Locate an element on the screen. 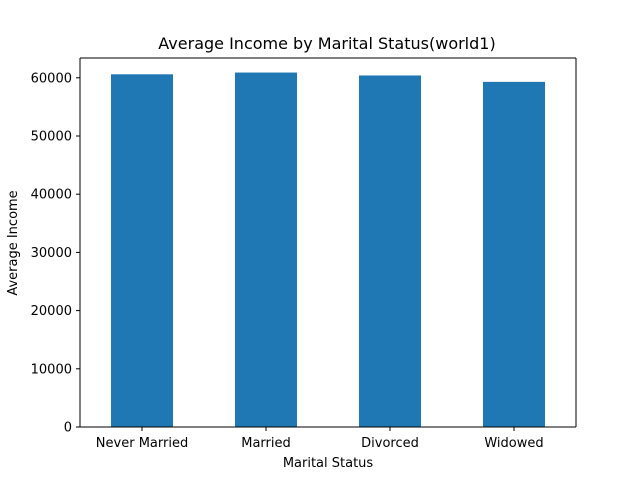 The height and width of the screenshot is (484, 640). x-tick-label: Divorced is located at coordinates (390, 443).